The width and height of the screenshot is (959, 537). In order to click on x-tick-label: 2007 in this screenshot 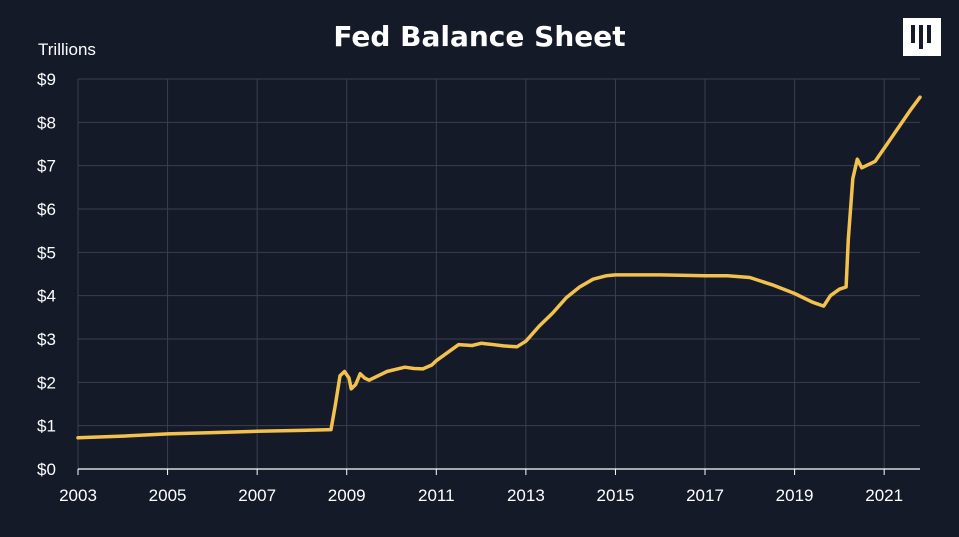, I will do `click(257, 495)`.